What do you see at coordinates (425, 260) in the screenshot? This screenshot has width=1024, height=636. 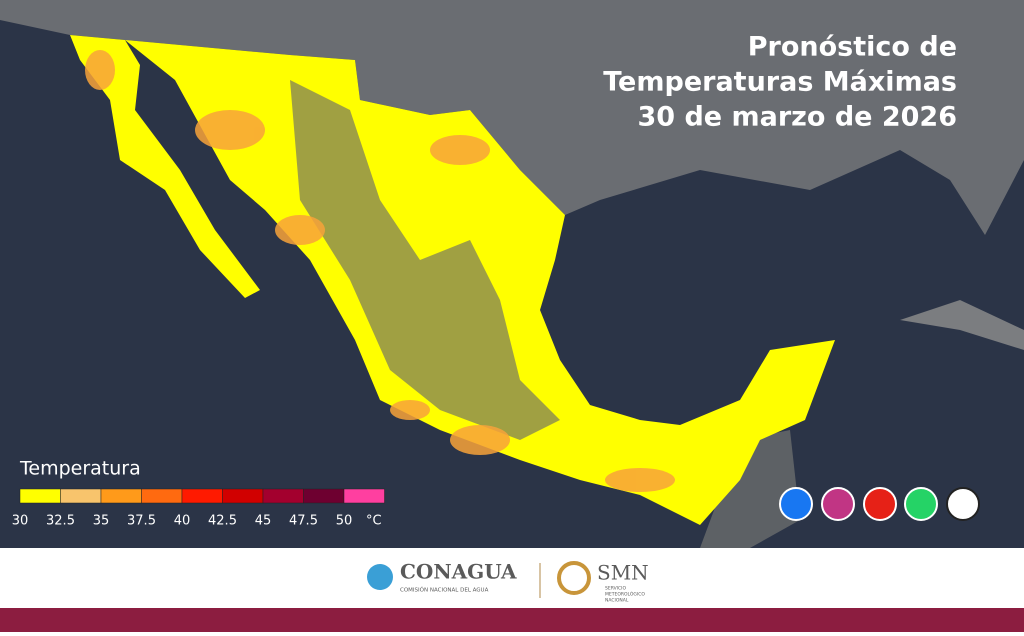 I see `highlands` at bounding box center [425, 260].